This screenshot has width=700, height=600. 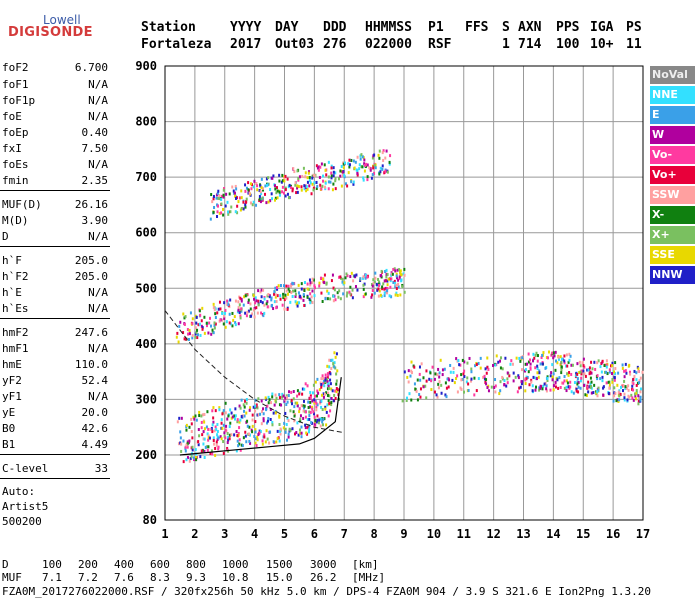 What do you see at coordinates (146, 66) in the screenshot?
I see `y-tick-label: 900` at bounding box center [146, 66].